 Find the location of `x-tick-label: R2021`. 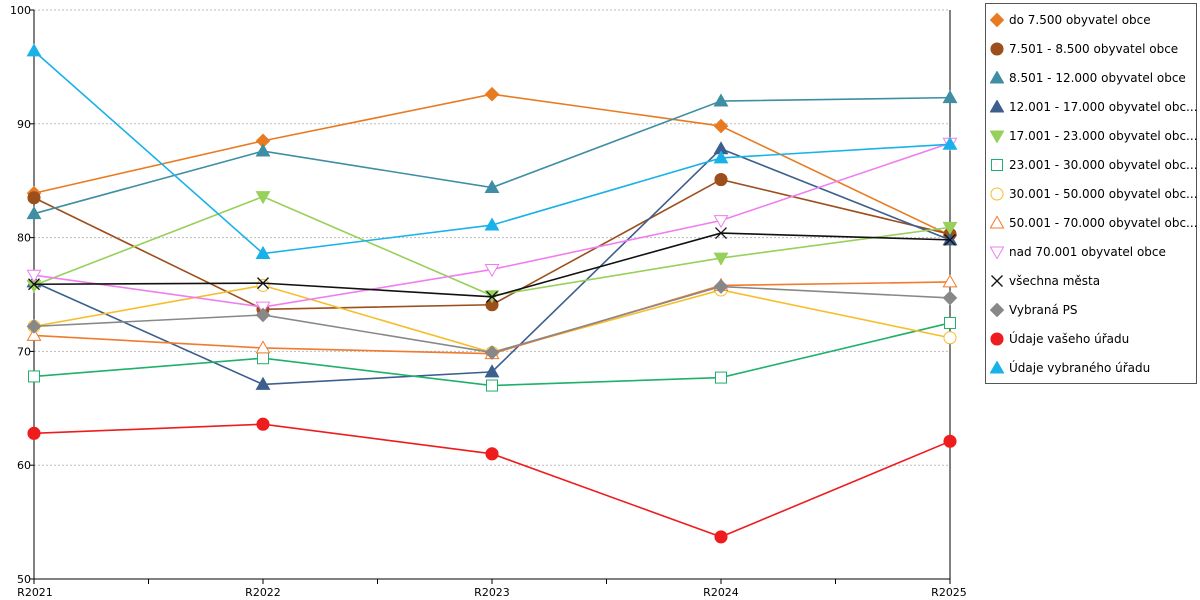

x-tick-label: R2021 is located at coordinates (35, 592).